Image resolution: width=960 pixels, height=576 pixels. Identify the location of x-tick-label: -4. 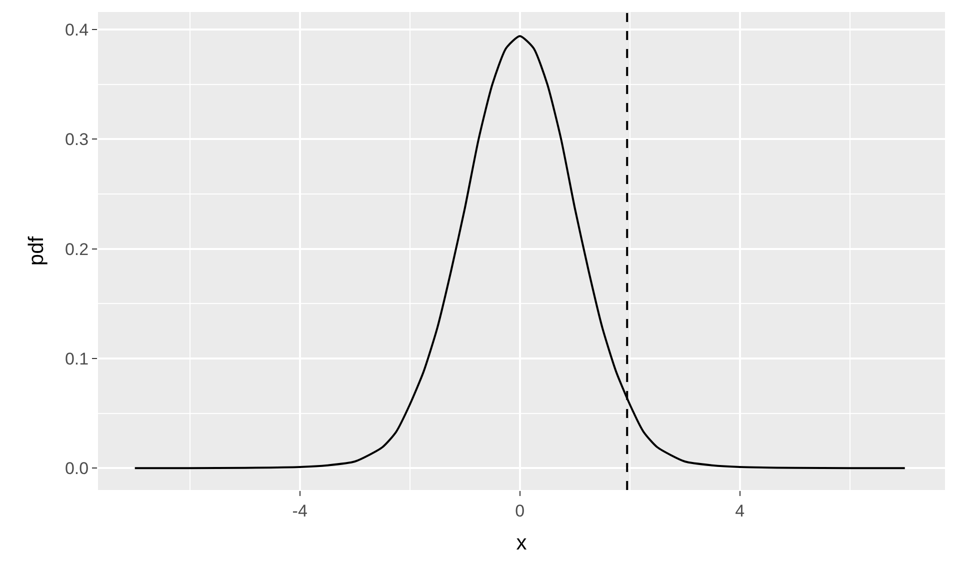
(300, 510).